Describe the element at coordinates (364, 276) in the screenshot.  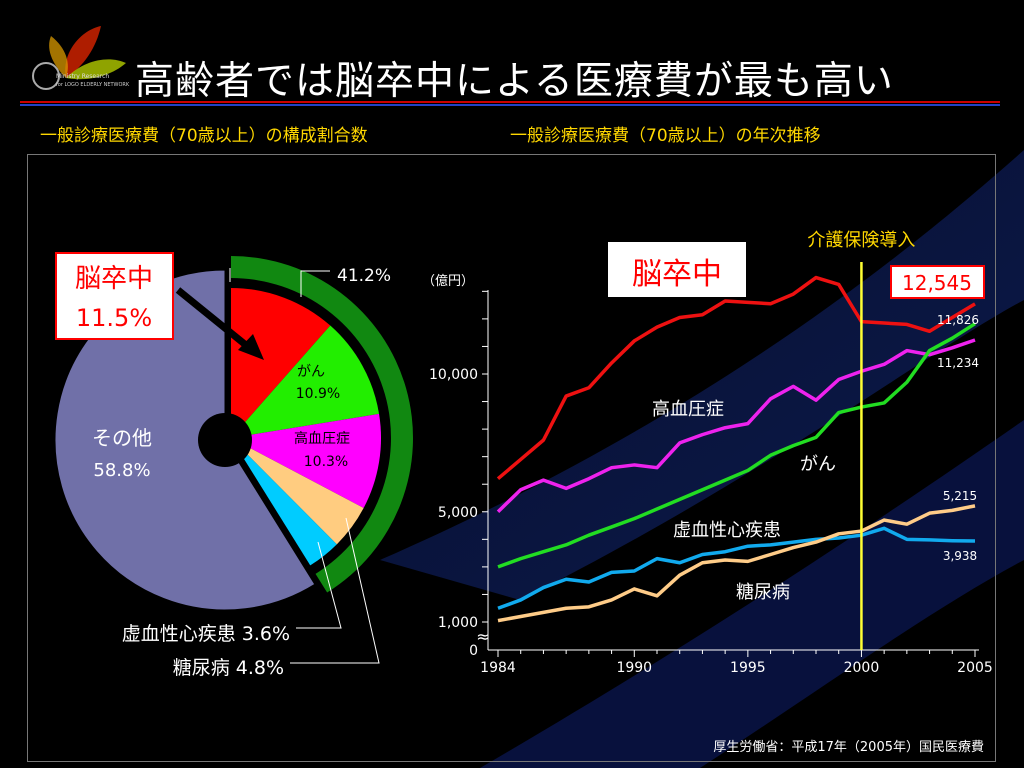
I see `bracket-value-label: 41.2%` at that location.